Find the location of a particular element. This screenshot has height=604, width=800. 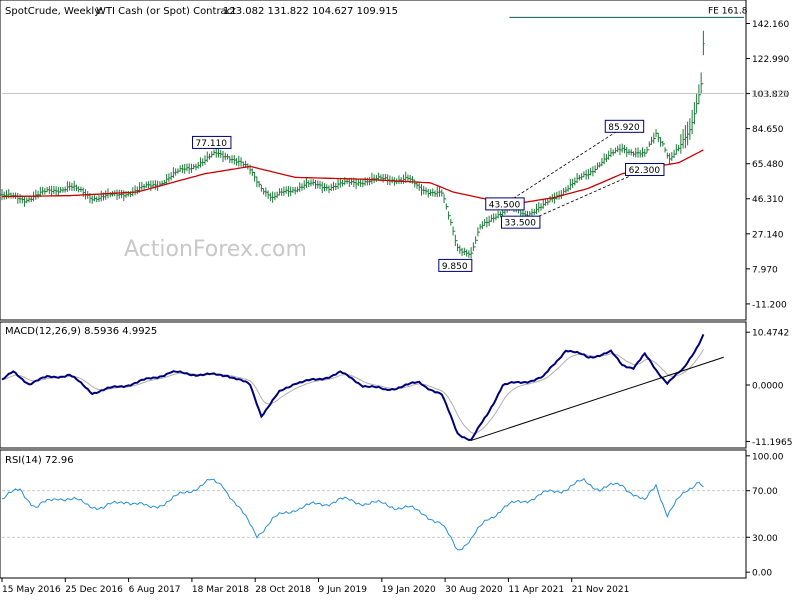

price-annotation-label: 9.850 is located at coordinates (455, 267).